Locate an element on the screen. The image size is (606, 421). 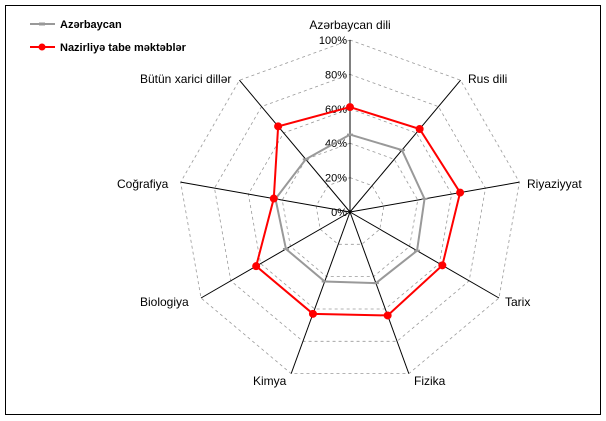
legend-item: Azərbaycan is located at coordinates (76, 25).